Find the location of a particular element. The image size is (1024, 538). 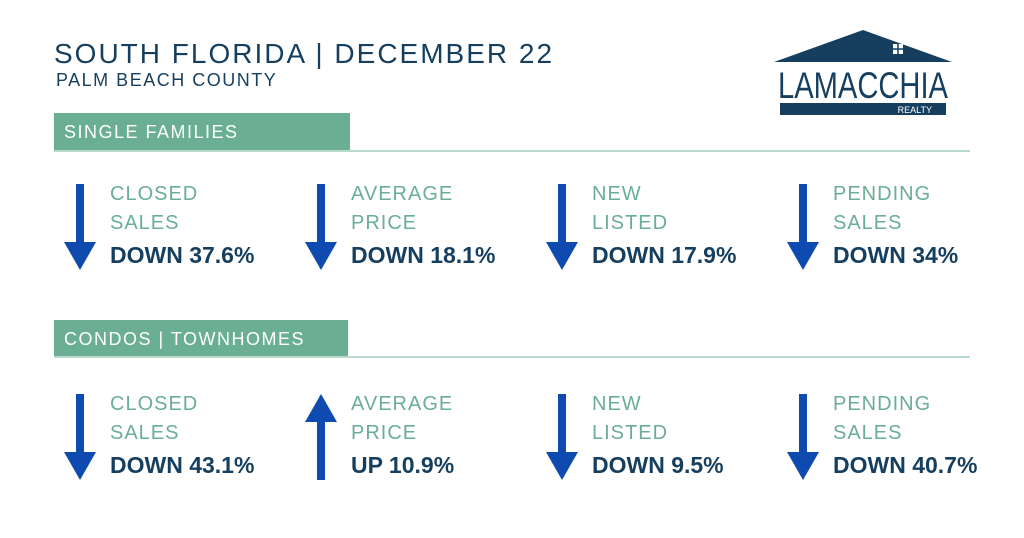

stat-ct-pending-sales: PENDING SALES DOWN 40.7% is located at coordinates (902, 445).